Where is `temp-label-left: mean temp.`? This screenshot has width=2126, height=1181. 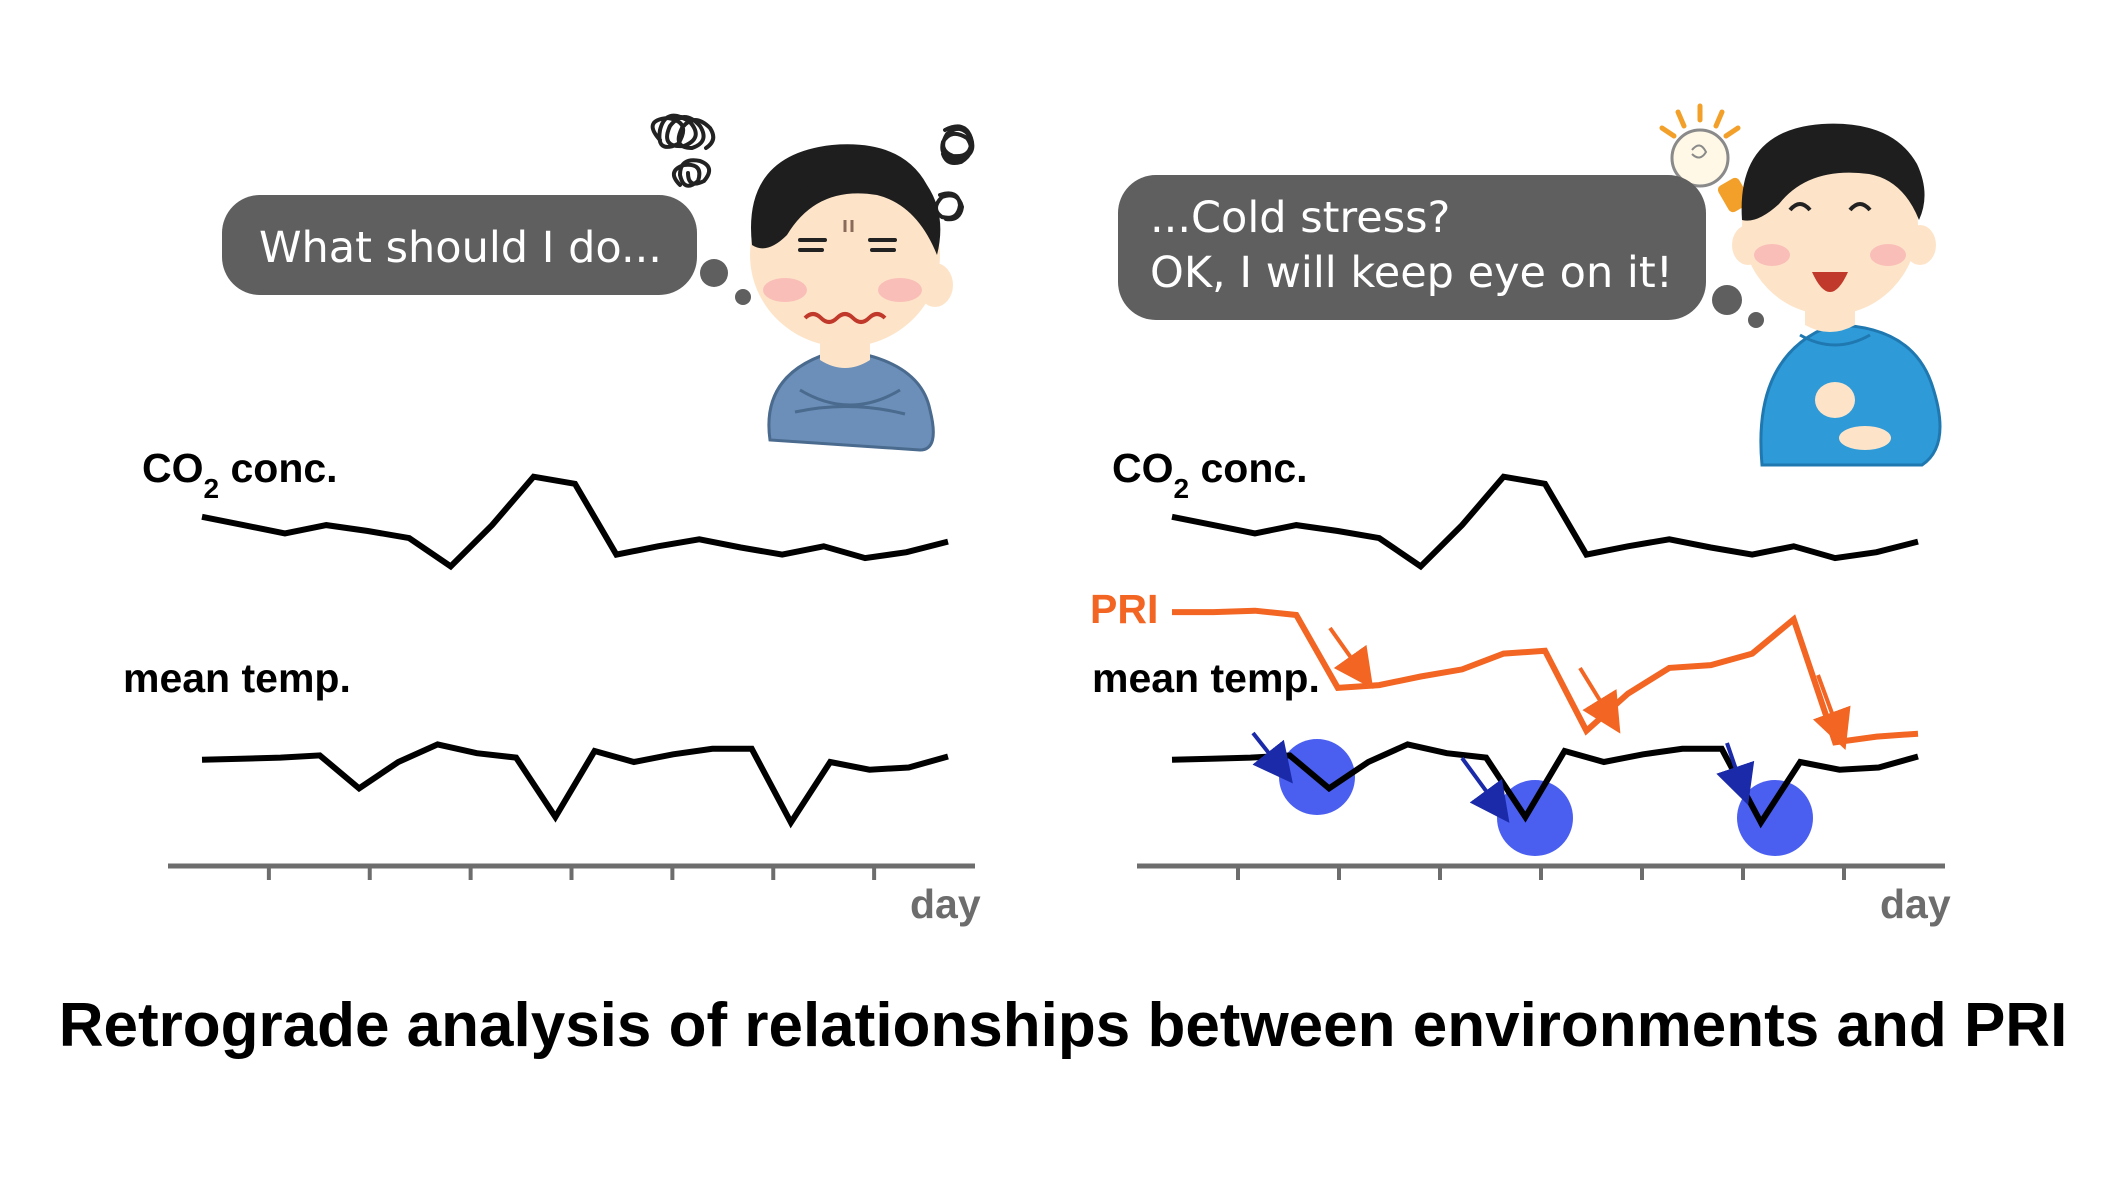 temp-label-left: mean temp. is located at coordinates (237, 678).